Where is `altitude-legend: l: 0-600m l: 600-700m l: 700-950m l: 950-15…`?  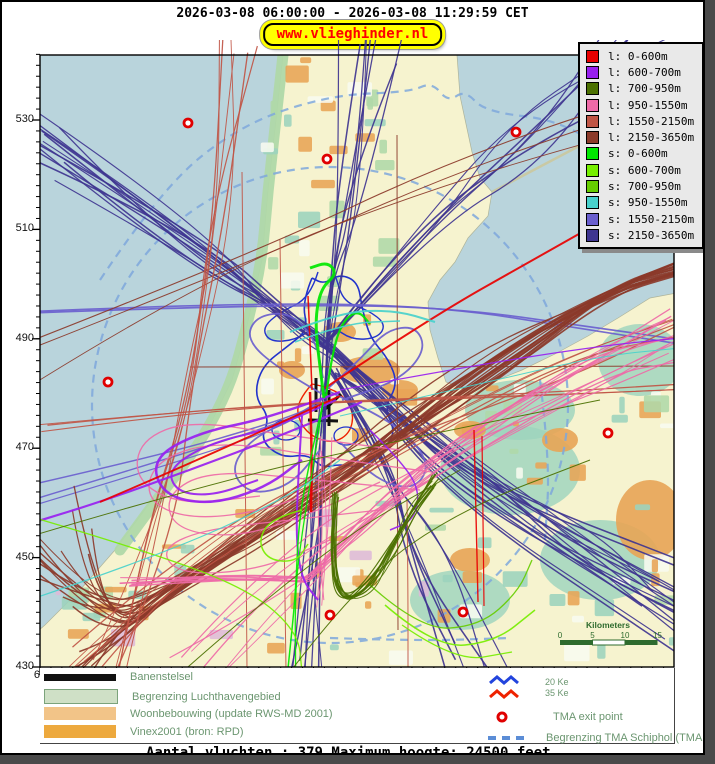
altitude-legend: l: 0-600m l: 600-700m l: 700-950m l: 950-15… is located at coordinates (640, 145).